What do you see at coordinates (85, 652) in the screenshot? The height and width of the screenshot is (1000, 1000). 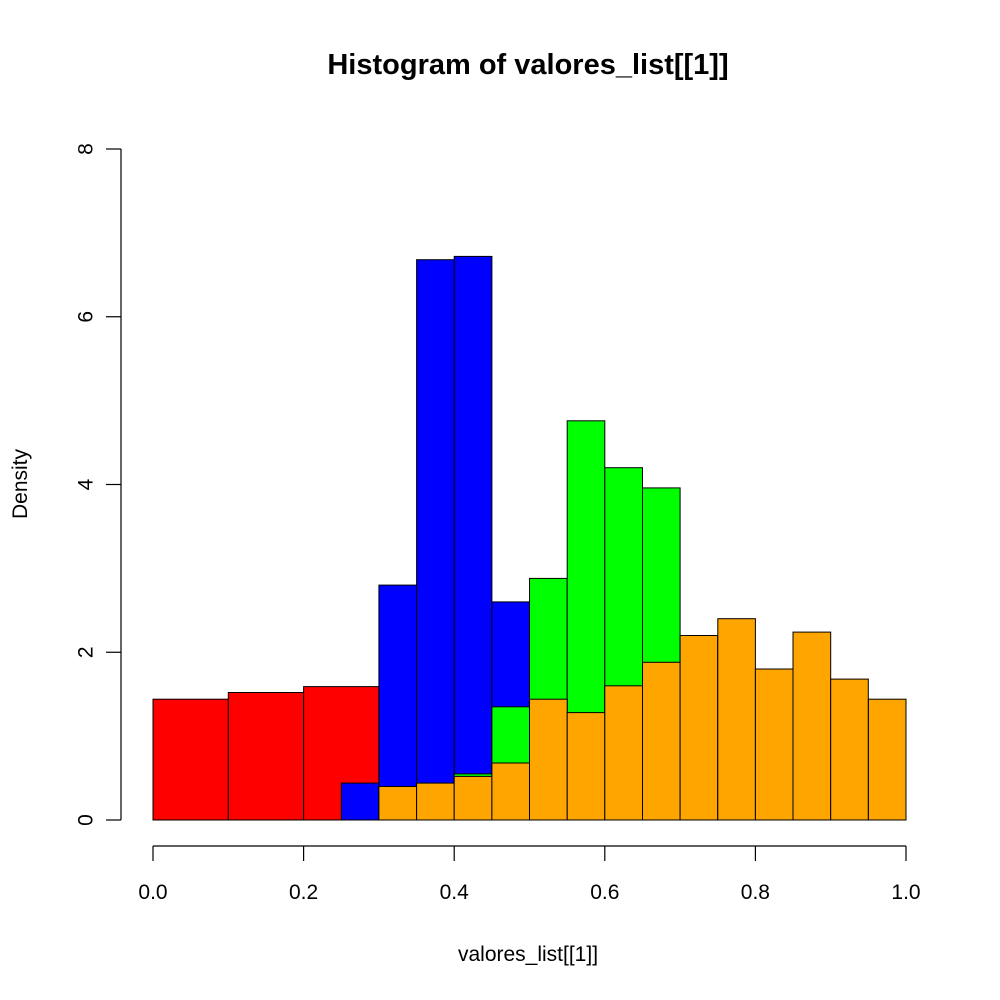 I see `y-tick-label-1: 2` at bounding box center [85, 652].